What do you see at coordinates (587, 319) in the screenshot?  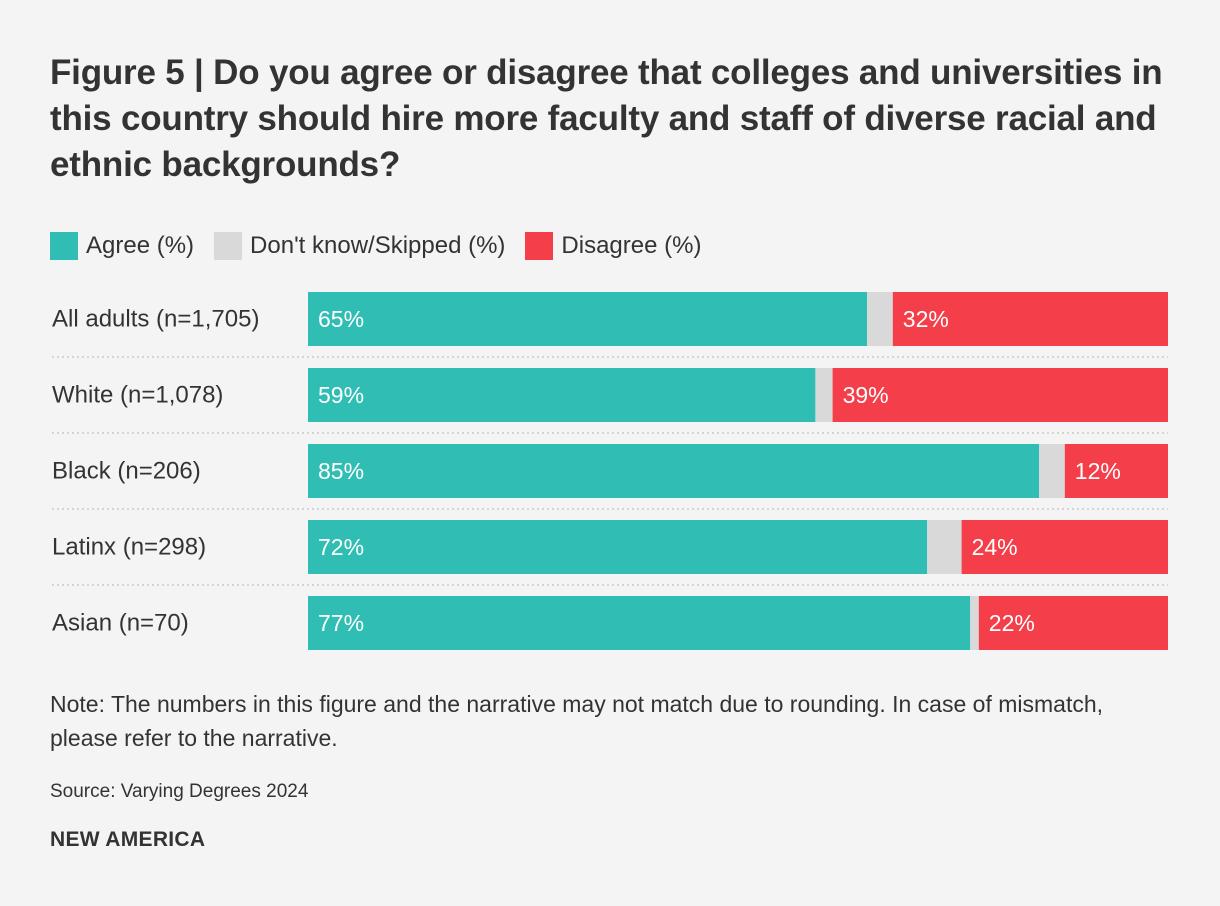 I see `bar-all-adults-agree` at bounding box center [587, 319].